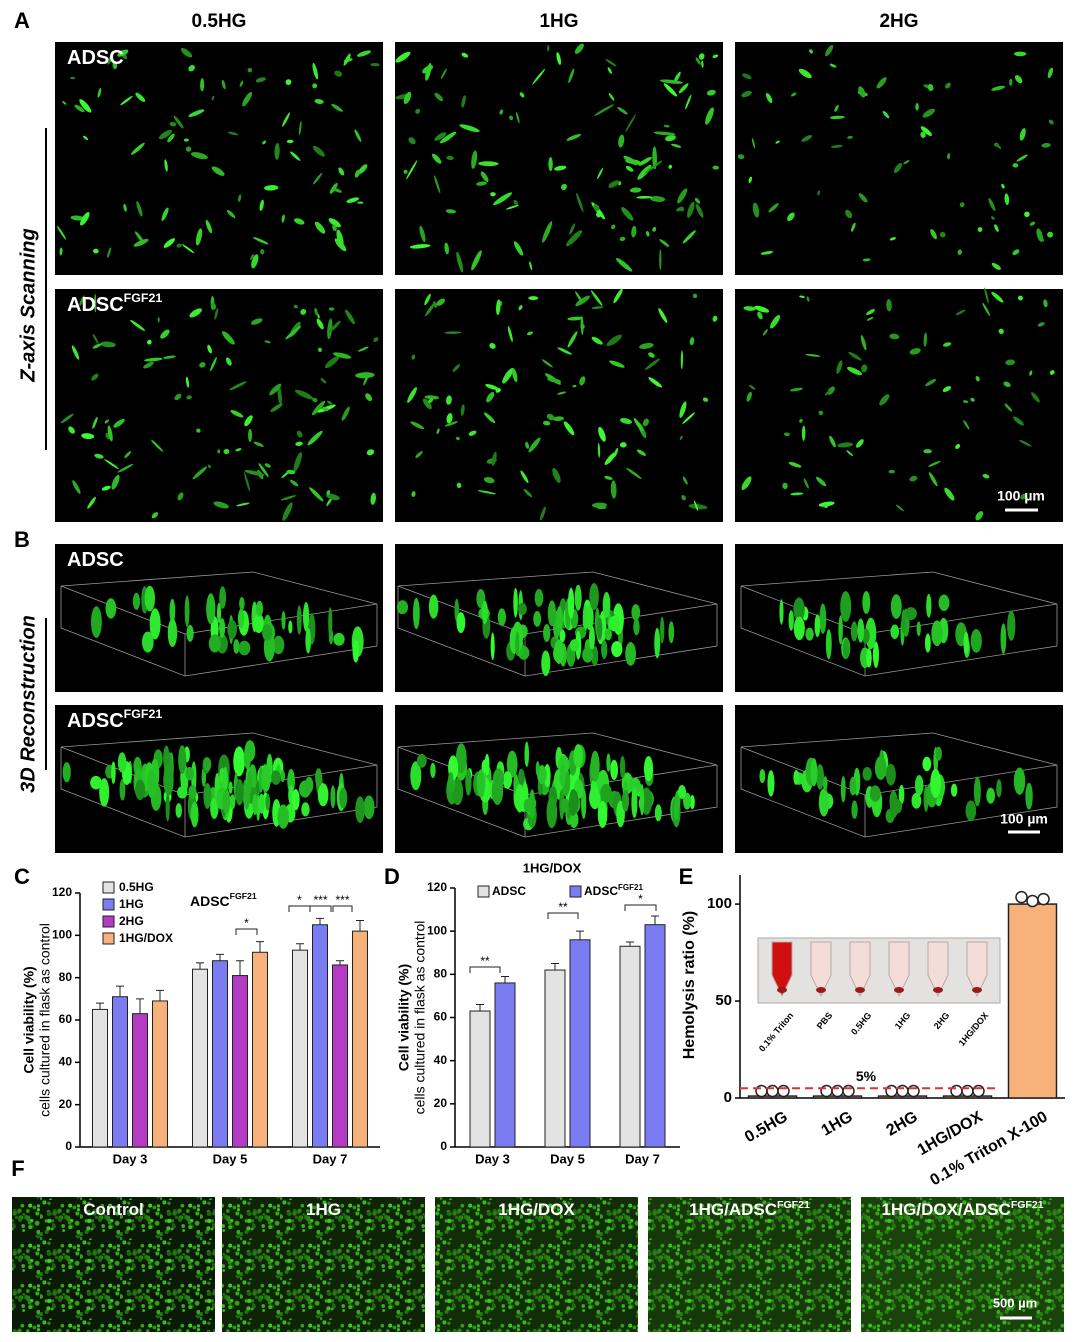 The height and width of the screenshot is (1342, 1080). I want to click on side-label: Z-axis Scanning, so click(28, 305).